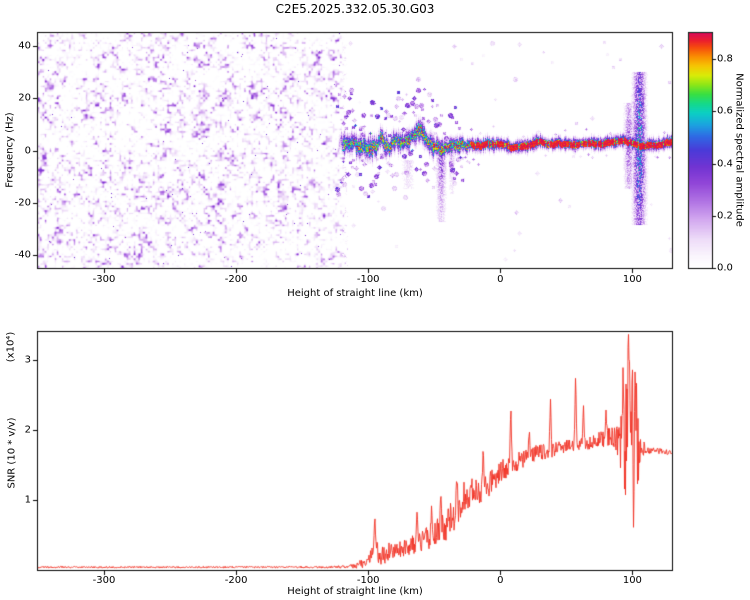 The height and width of the screenshot is (600, 750). Describe the element at coordinates (22, 255) in the screenshot. I see `spec-y-tick-label: -40` at that location.